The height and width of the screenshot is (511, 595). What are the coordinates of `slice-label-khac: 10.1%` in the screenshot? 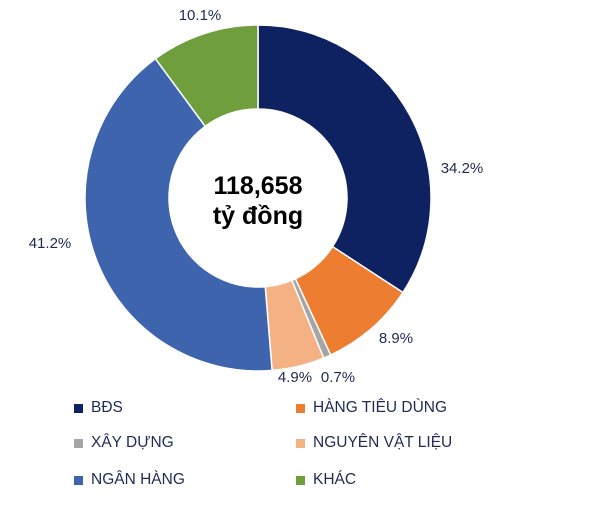 It's located at (200, 15).